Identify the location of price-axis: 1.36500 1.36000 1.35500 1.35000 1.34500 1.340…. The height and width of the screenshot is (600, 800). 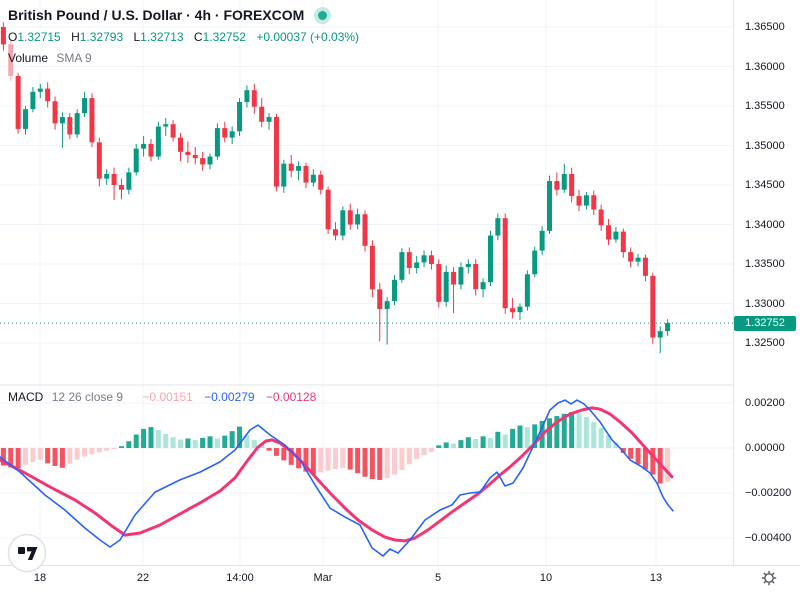
(766, 282).